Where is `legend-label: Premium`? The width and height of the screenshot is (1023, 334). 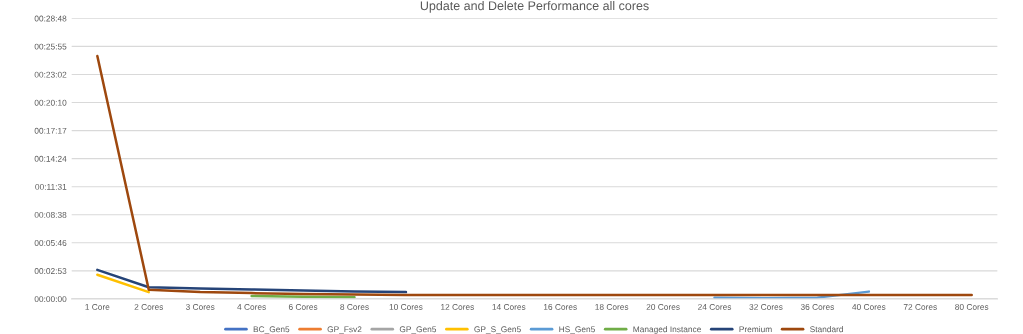 legend-label: Premium is located at coordinates (755, 329).